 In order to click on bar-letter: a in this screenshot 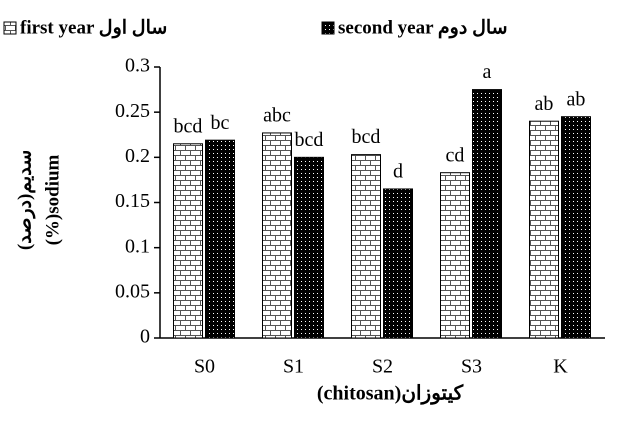, I will do `click(487, 72)`.